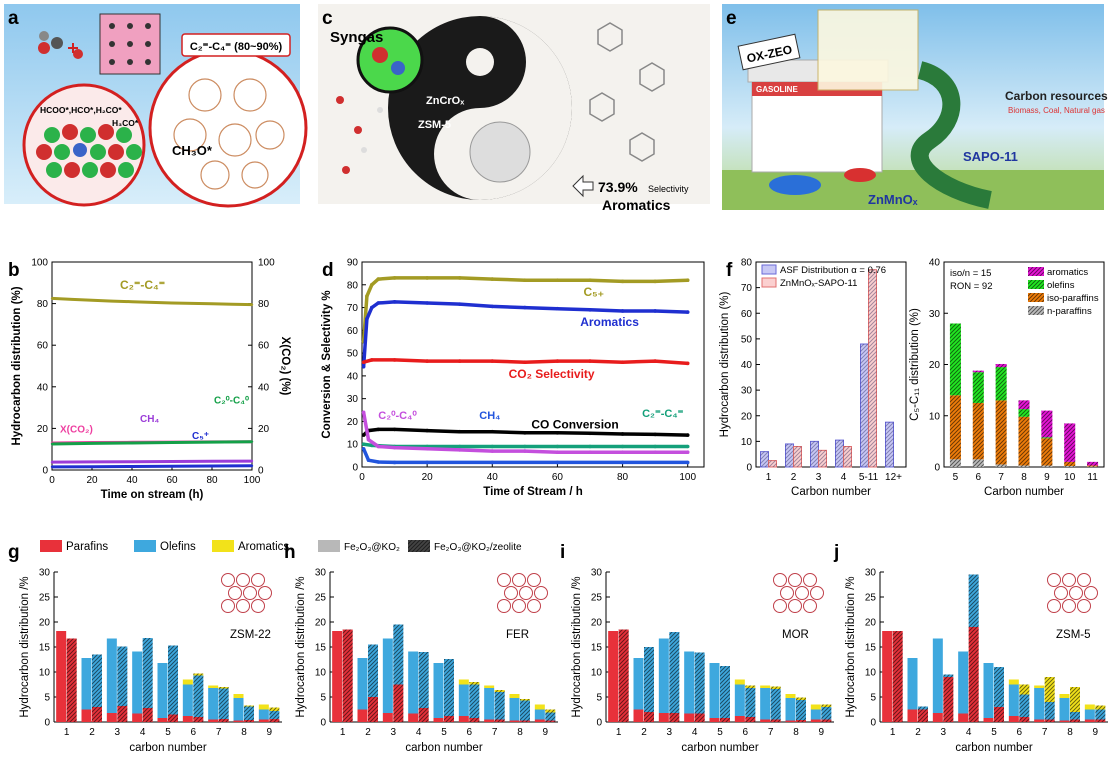 The width and height of the screenshot is (1108, 759). What do you see at coordinates (970, 273) in the screenshot?
I see `f2-annotation: iso/n = 15` at bounding box center [970, 273].